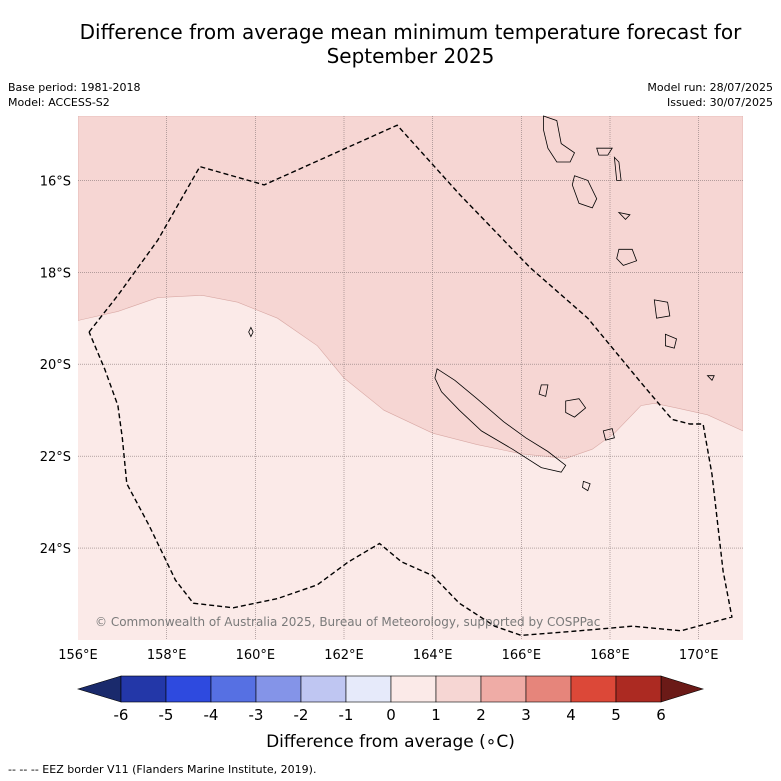  Describe the element at coordinates (617, 168) in the screenshot. I see `island-pentecost` at that location.